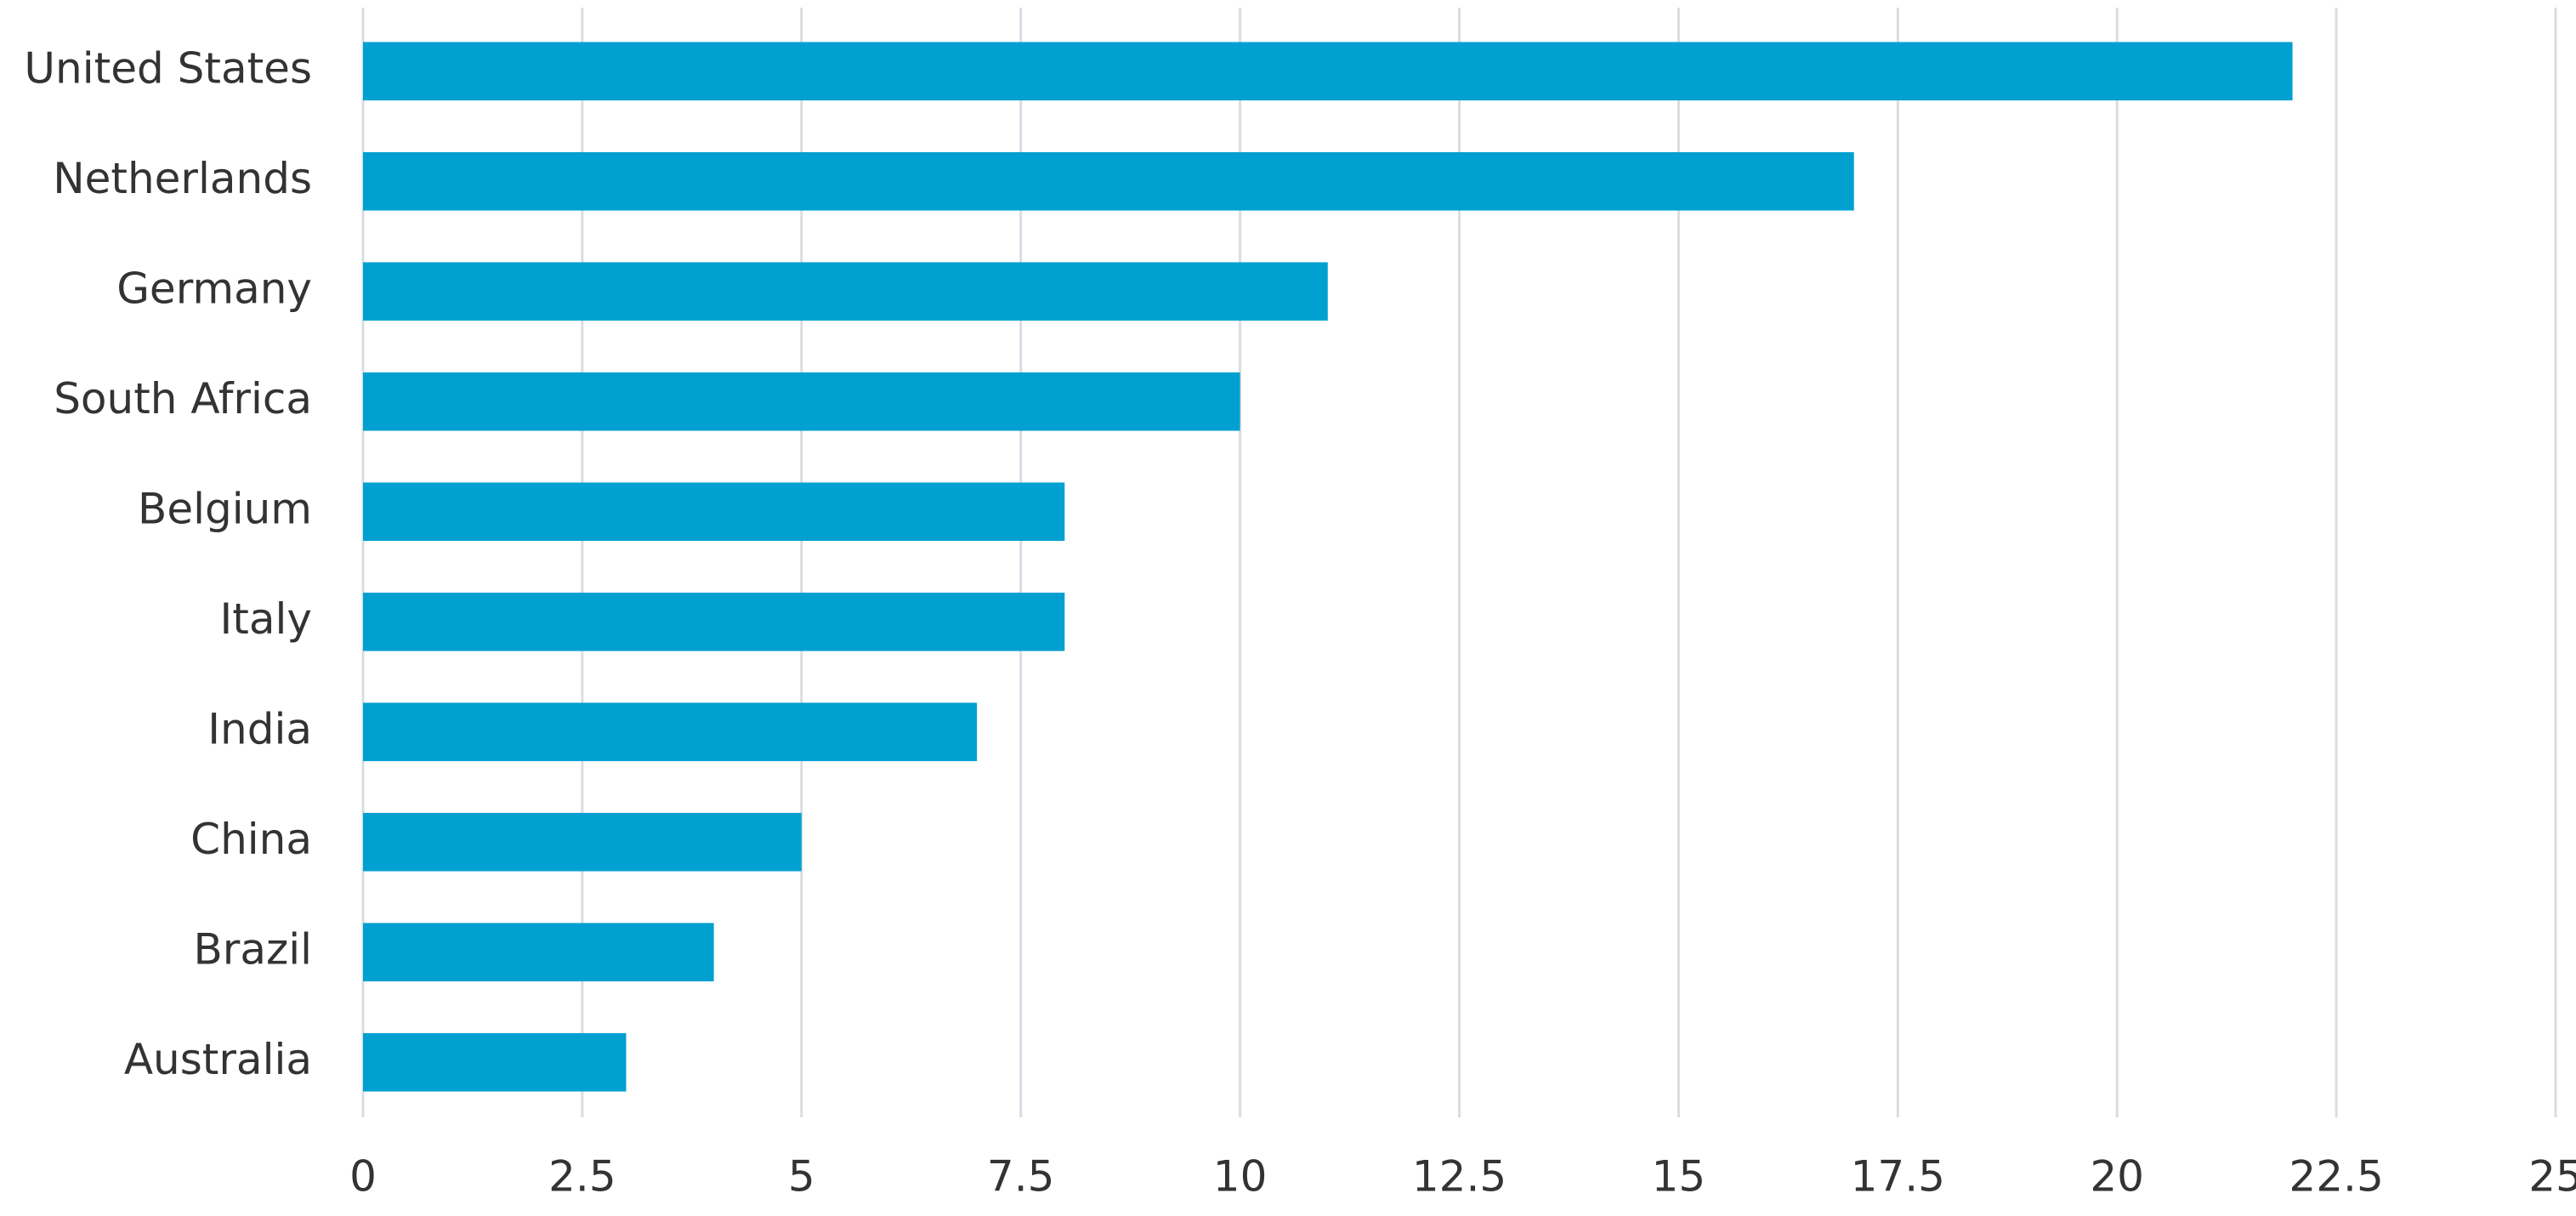 The height and width of the screenshot is (1216, 2576). I want to click on x-tick-label: 7.5, so click(1021, 1177).